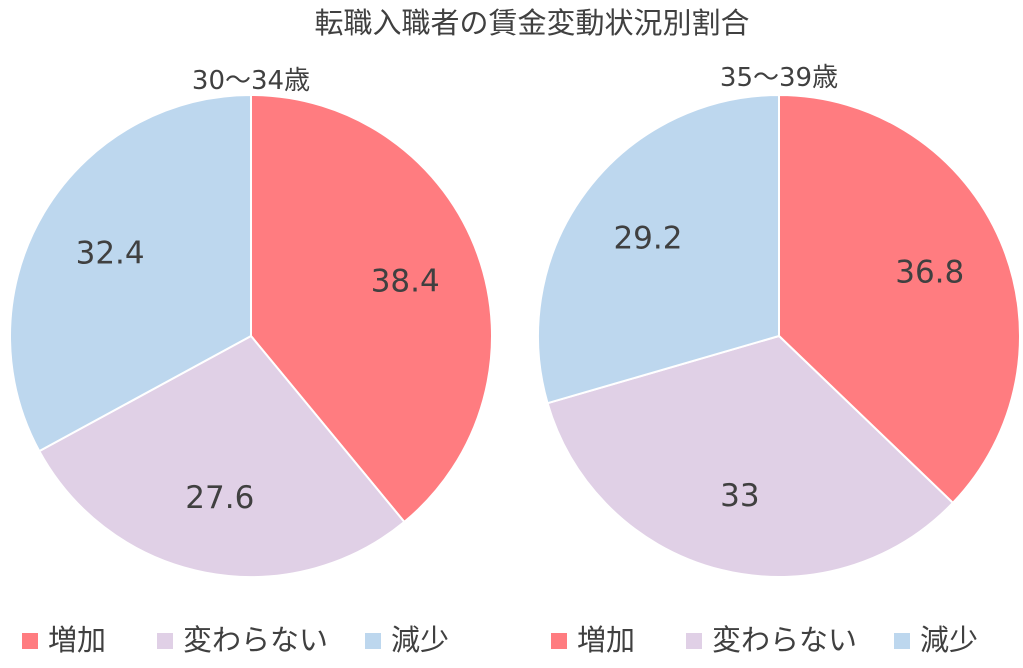  I want to click on data-label-unchanged: 33, so click(739, 496).